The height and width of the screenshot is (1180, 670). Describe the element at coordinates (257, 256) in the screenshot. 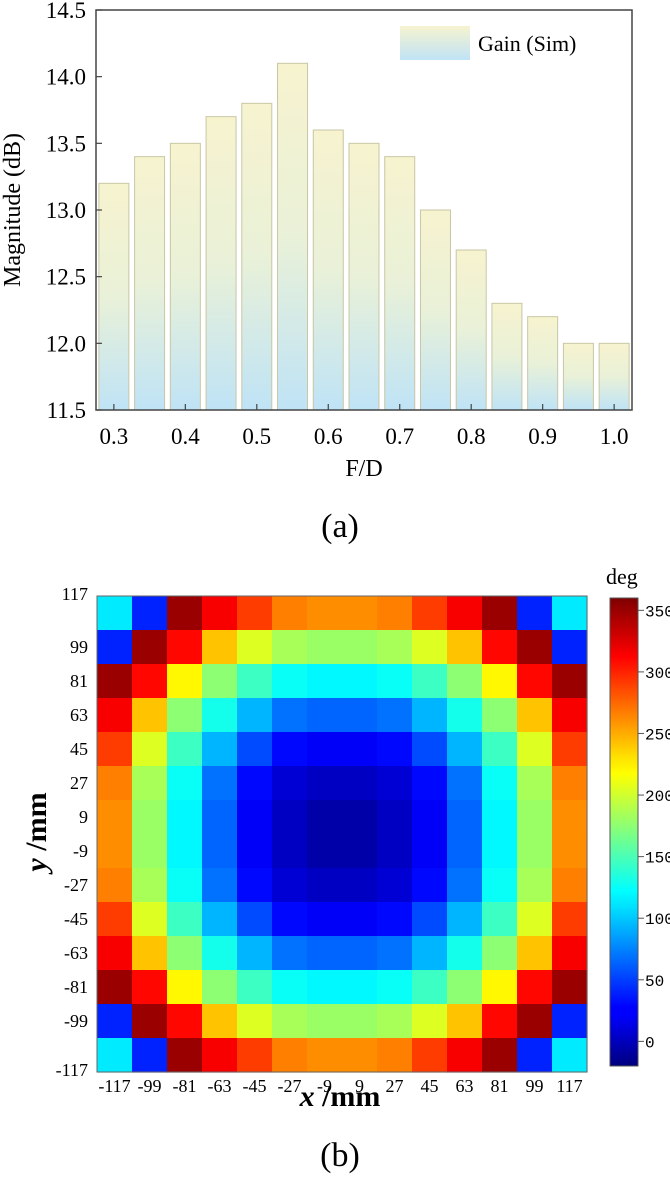

I see `bar-0.5` at that location.